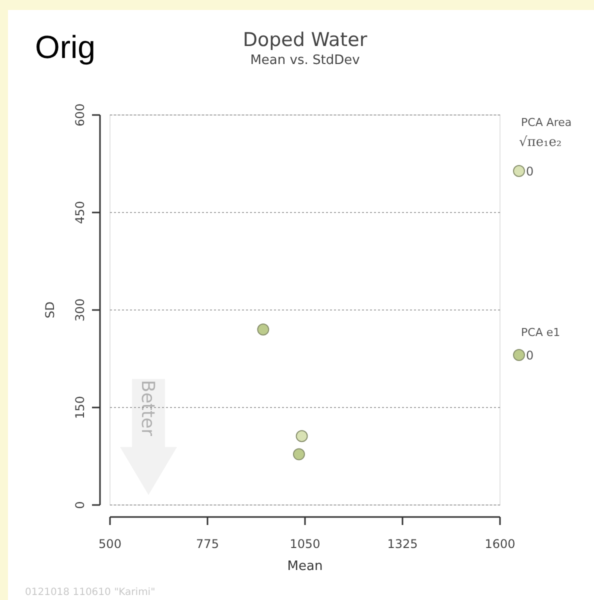 The height and width of the screenshot is (600, 594). I want to click on y-tick-label: 450, so click(80, 212).